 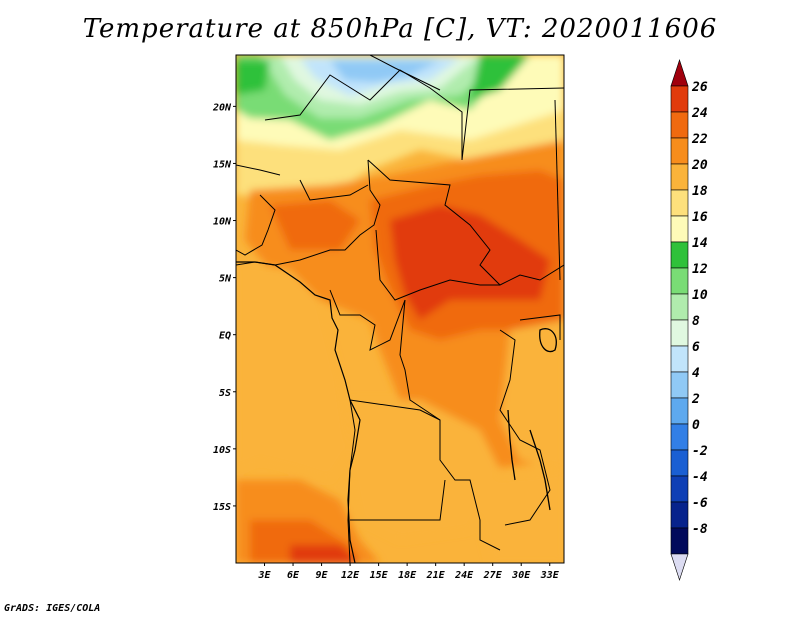 What do you see at coordinates (699, 139) in the screenshot?
I see `colorbar-label: 22` at bounding box center [699, 139].